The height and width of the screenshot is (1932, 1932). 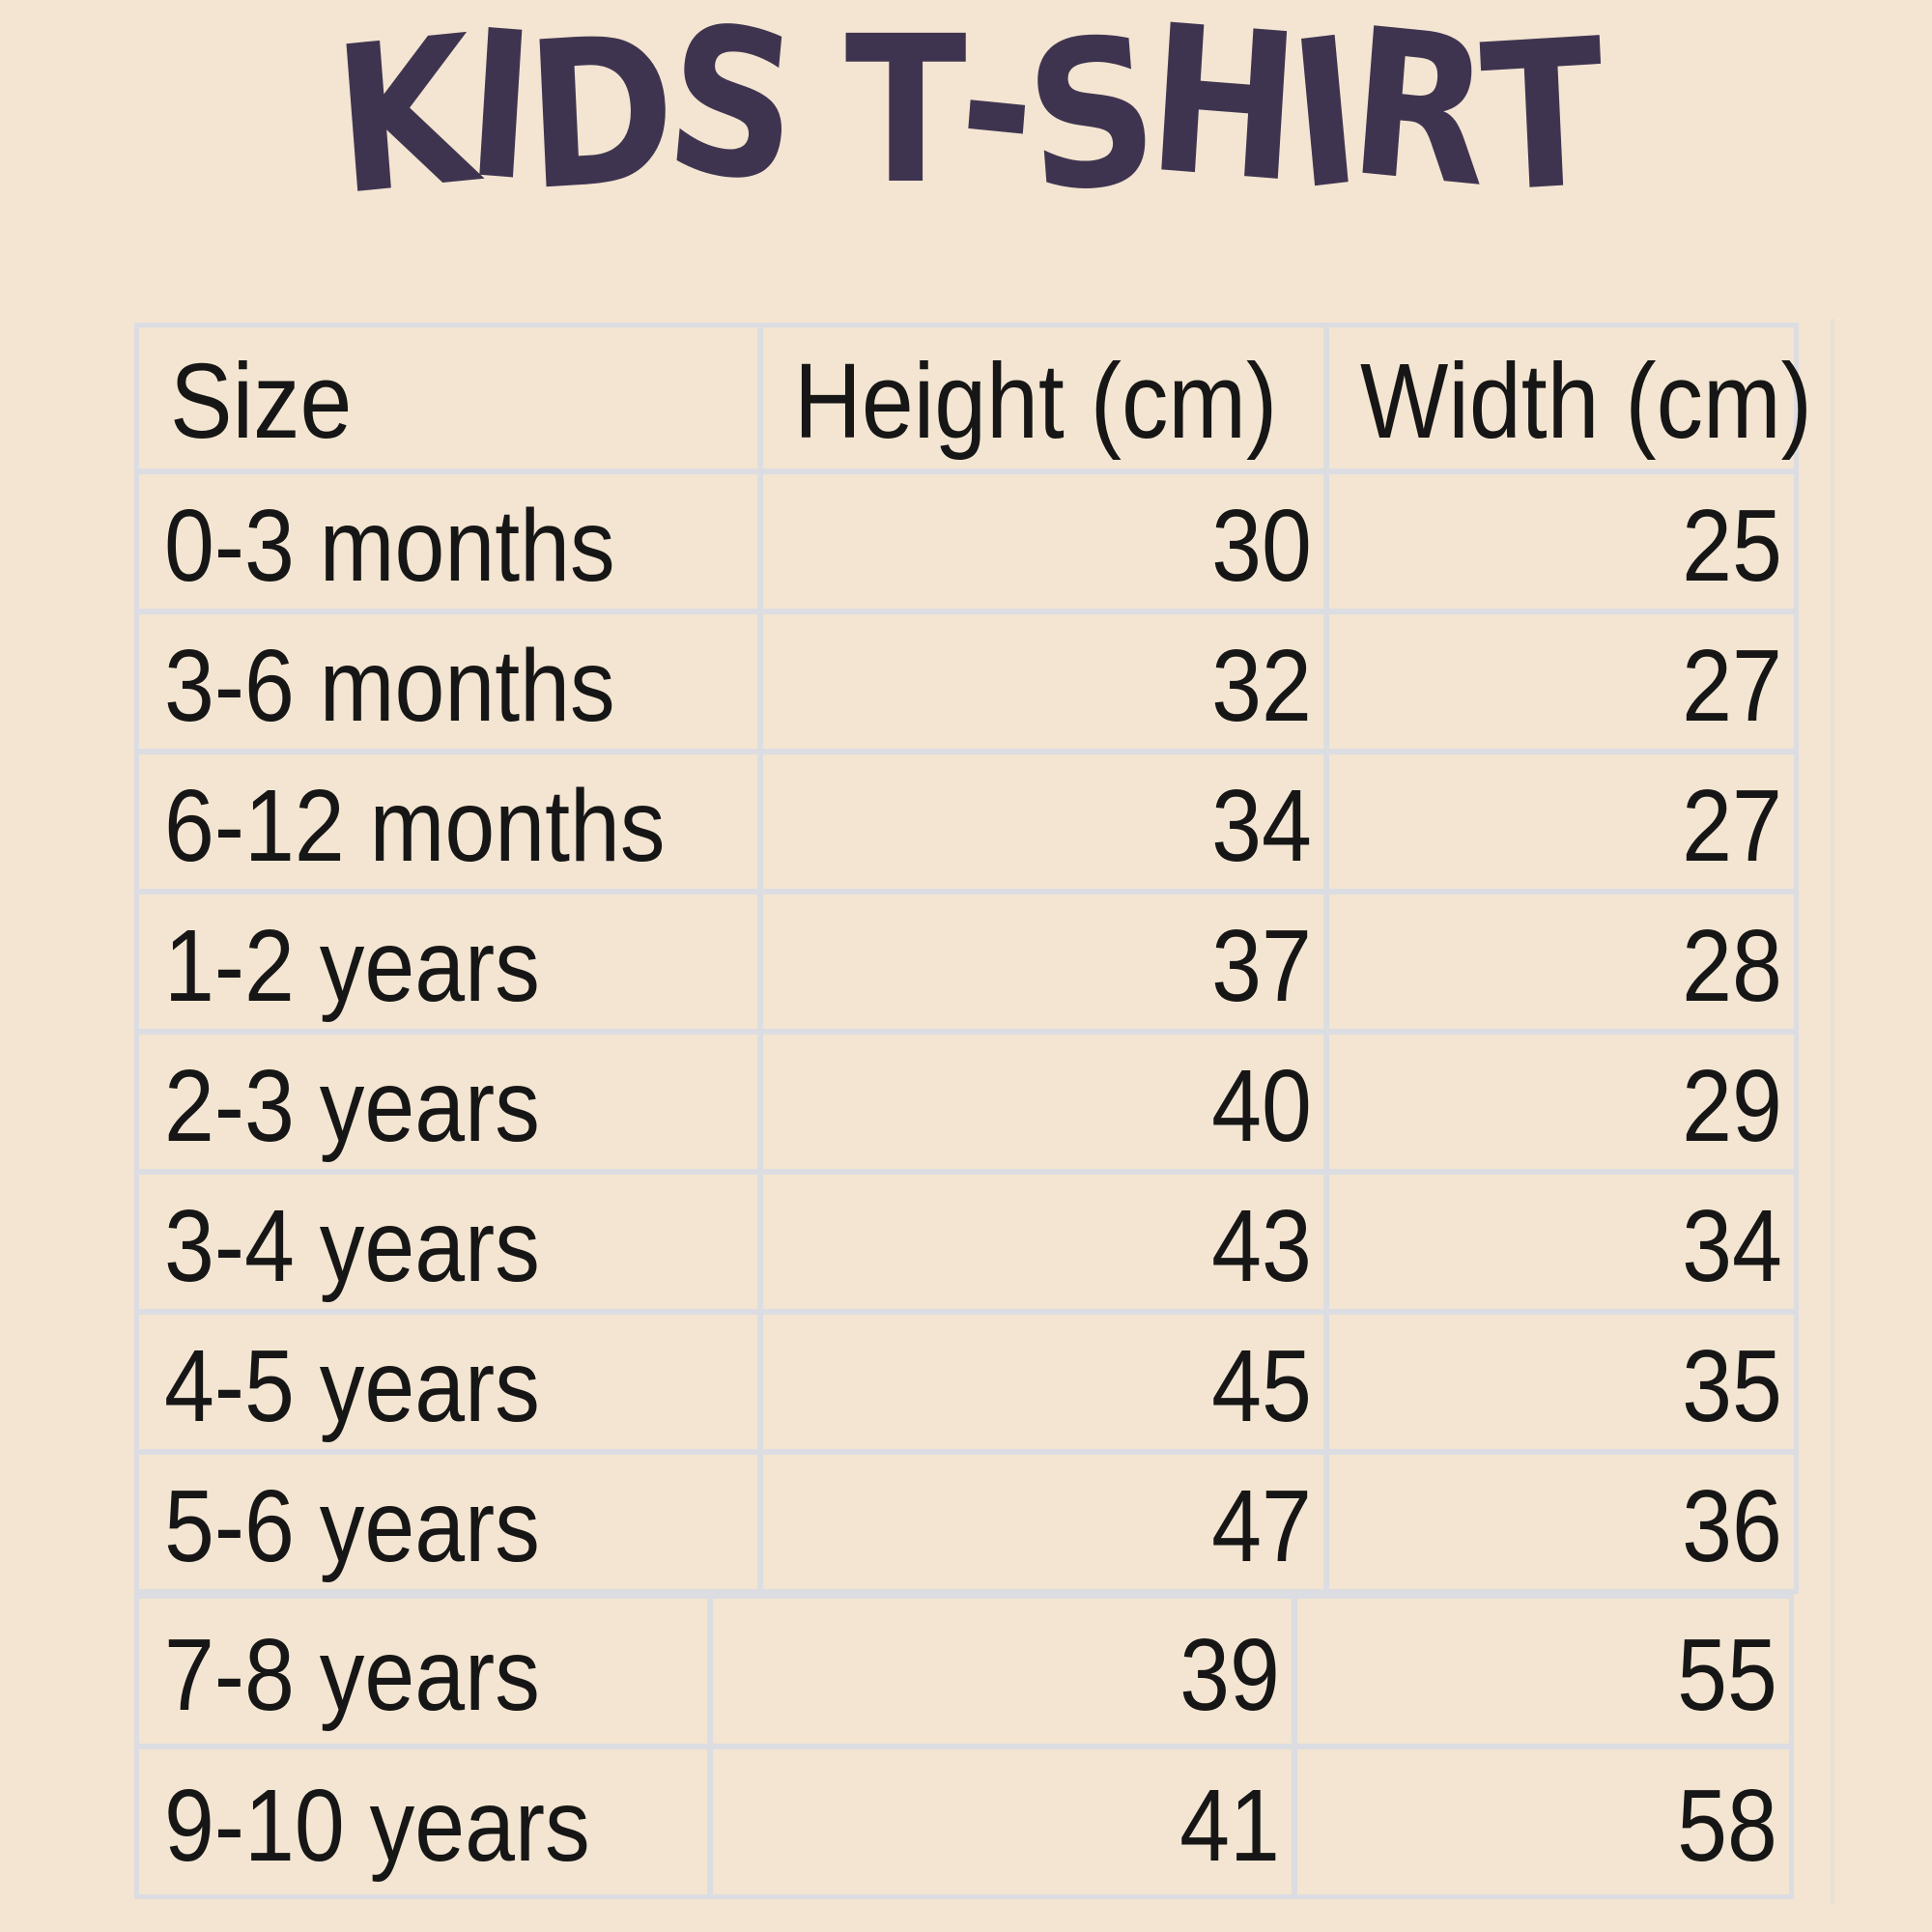 I want to click on width-cell: 36, so click(x=1561, y=1522).